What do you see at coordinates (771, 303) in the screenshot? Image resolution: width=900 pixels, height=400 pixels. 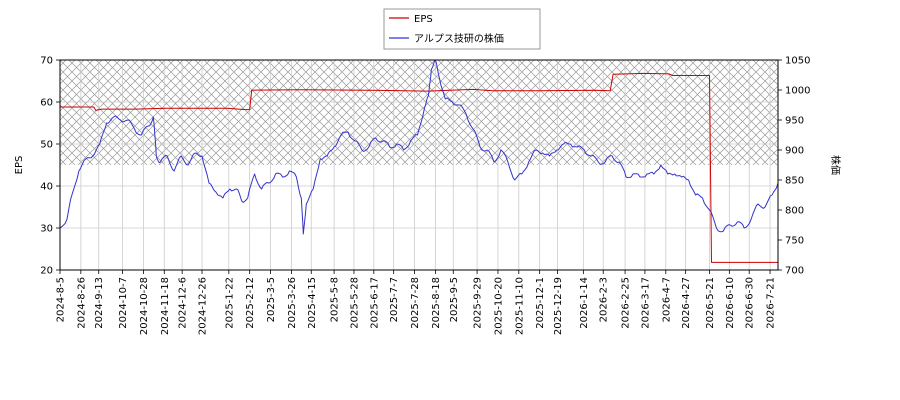 I see `x-tick-label: 2026-7-21` at bounding box center [771, 303].